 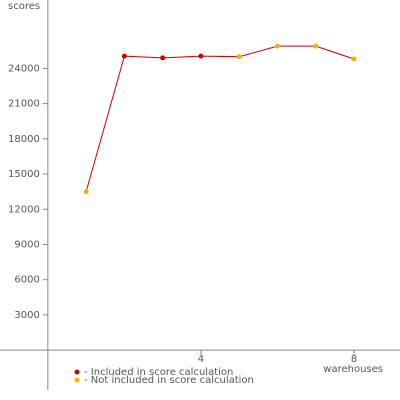 What do you see at coordinates (201, 359) in the screenshot?
I see `x-tick-label: 4` at bounding box center [201, 359].